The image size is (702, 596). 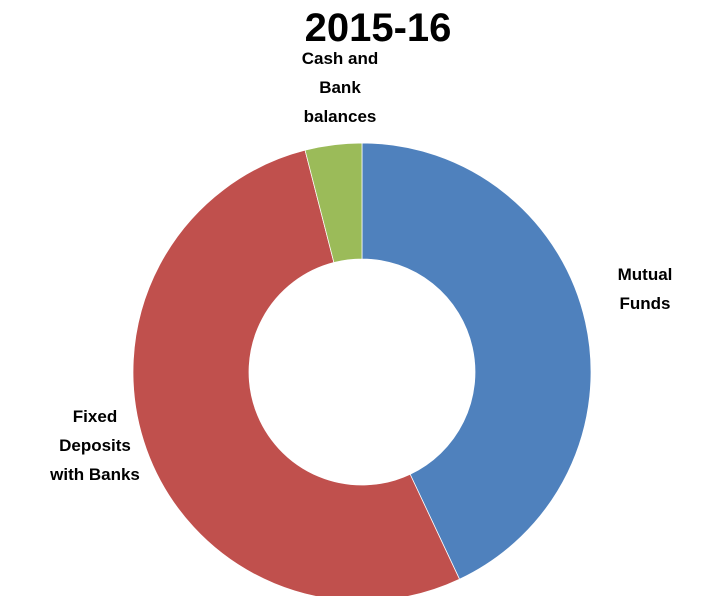 I want to click on donut-slice, so click(x=333, y=203).